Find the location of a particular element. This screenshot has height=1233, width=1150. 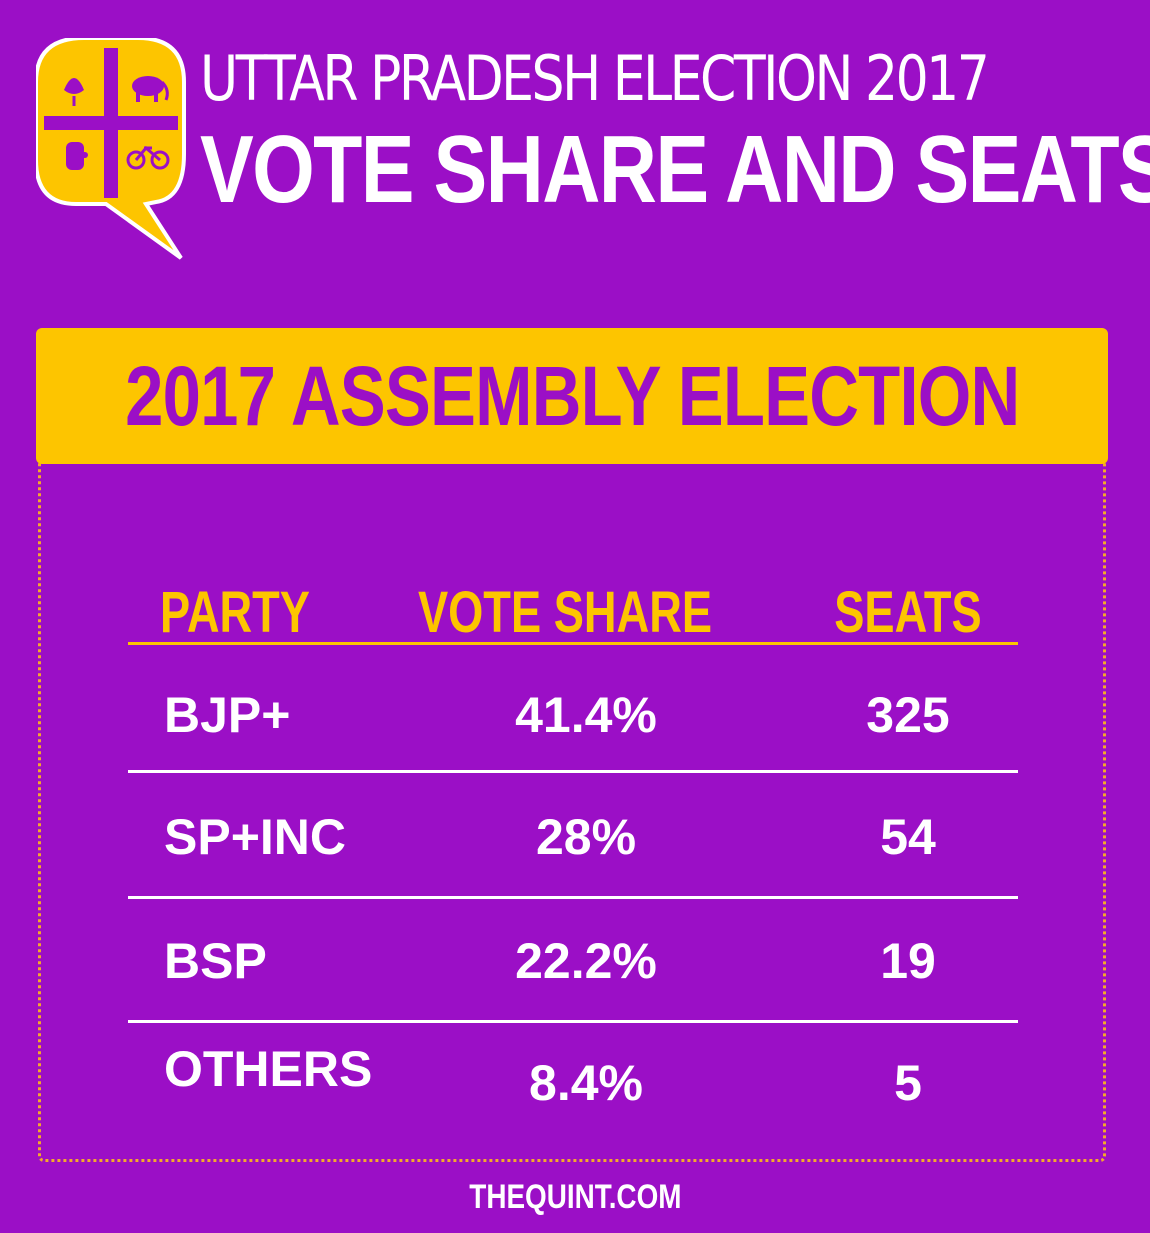

column-header-party: PARTY is located at coordinates (235, 612).